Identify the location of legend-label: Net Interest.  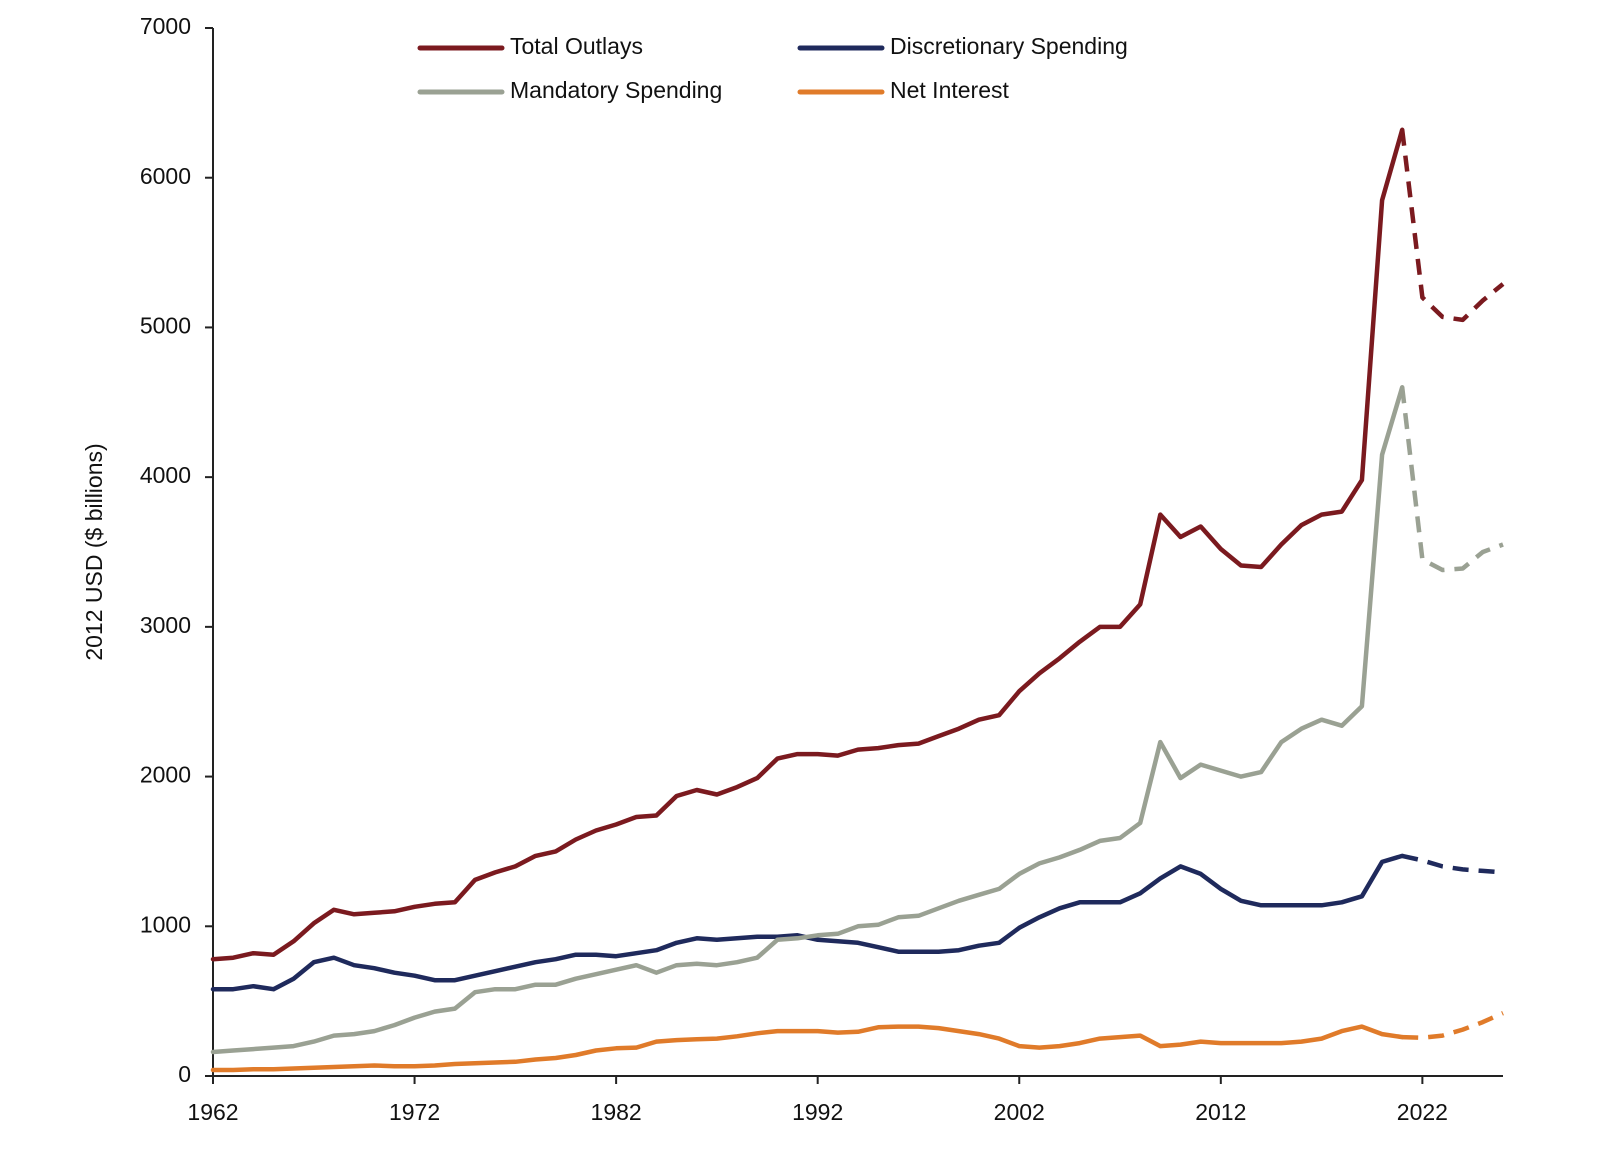
(949, 90).